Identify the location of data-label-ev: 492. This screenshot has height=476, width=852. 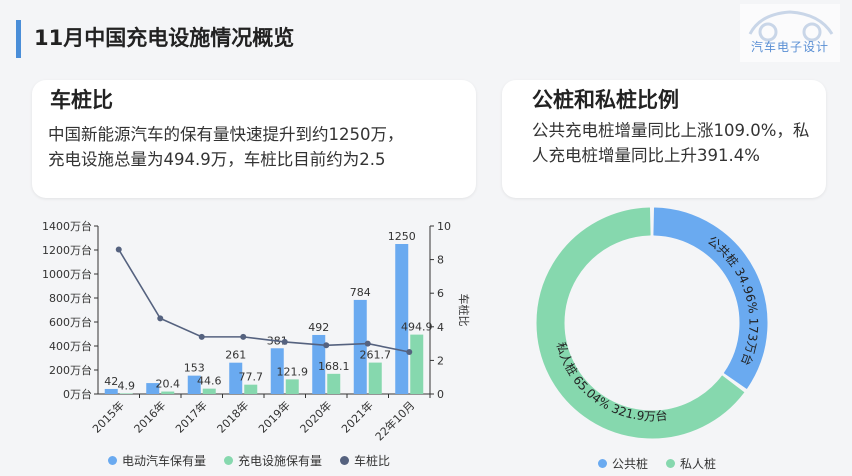
(318, 327).